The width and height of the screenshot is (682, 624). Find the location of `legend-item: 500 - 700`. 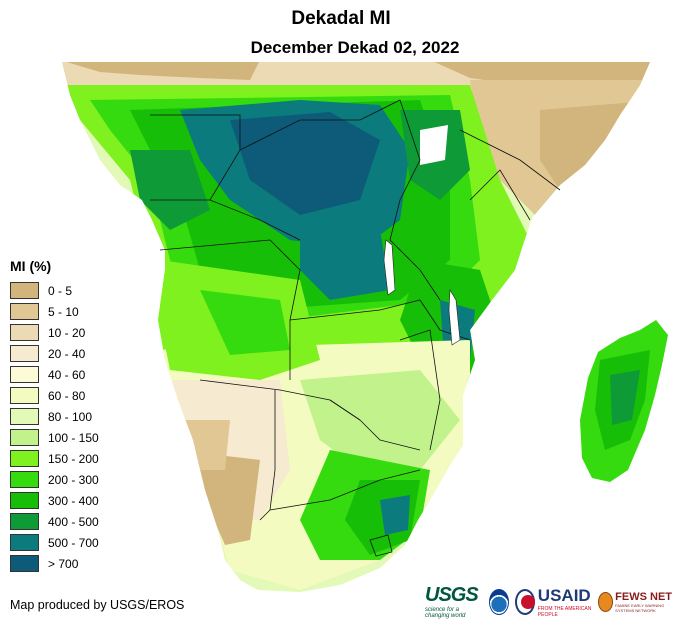

legend-item: 500 - 700 is located at coordinates (54, 542).